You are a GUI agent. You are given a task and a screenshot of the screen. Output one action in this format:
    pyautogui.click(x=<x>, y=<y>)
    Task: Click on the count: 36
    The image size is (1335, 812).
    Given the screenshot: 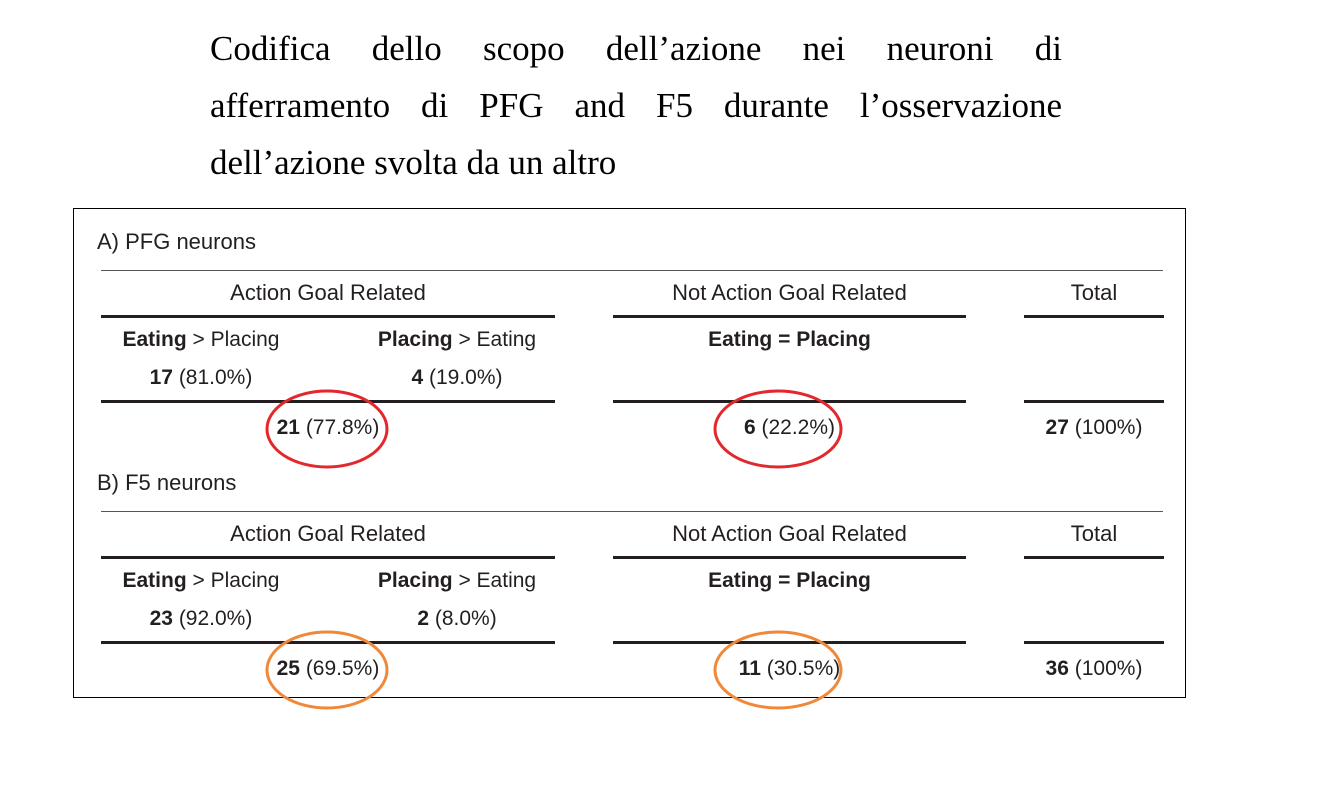 What is the action you would take?
    pyautogui.click(x=1057, y=668)
    